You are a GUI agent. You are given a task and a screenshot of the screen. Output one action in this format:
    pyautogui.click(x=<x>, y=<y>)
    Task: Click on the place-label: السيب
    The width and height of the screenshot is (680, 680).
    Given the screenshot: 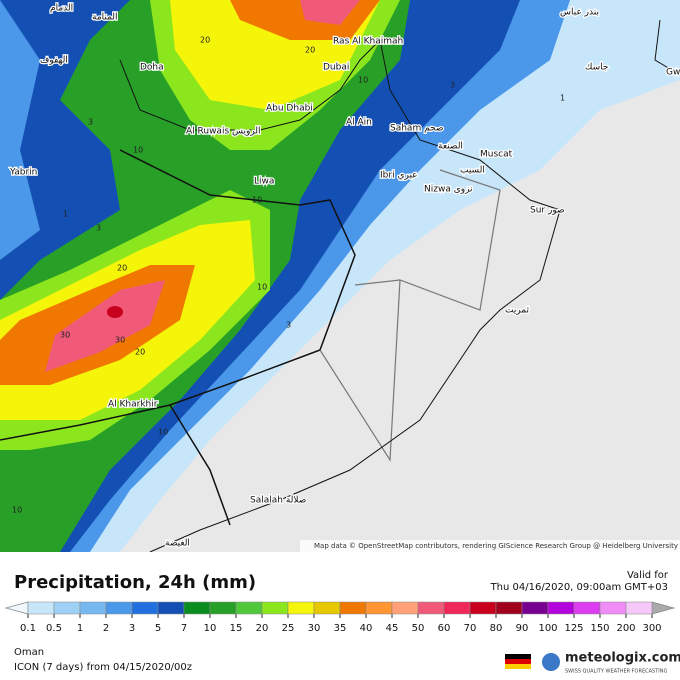 What is the action you would take?
    pyautogui.click(x=472, y=171)
    